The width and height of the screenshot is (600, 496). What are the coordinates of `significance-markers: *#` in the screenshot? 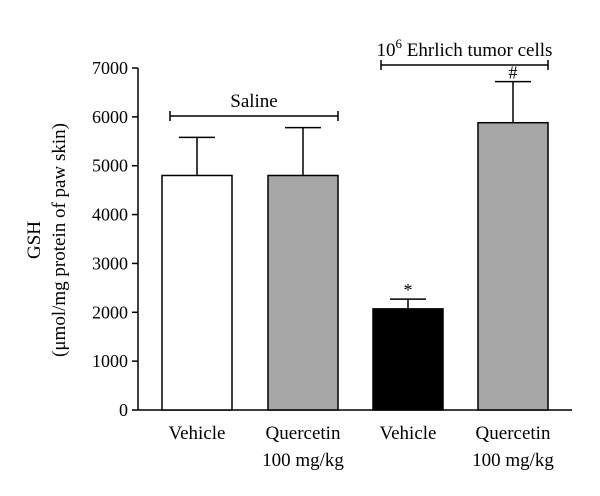 It's located at (461, 181).